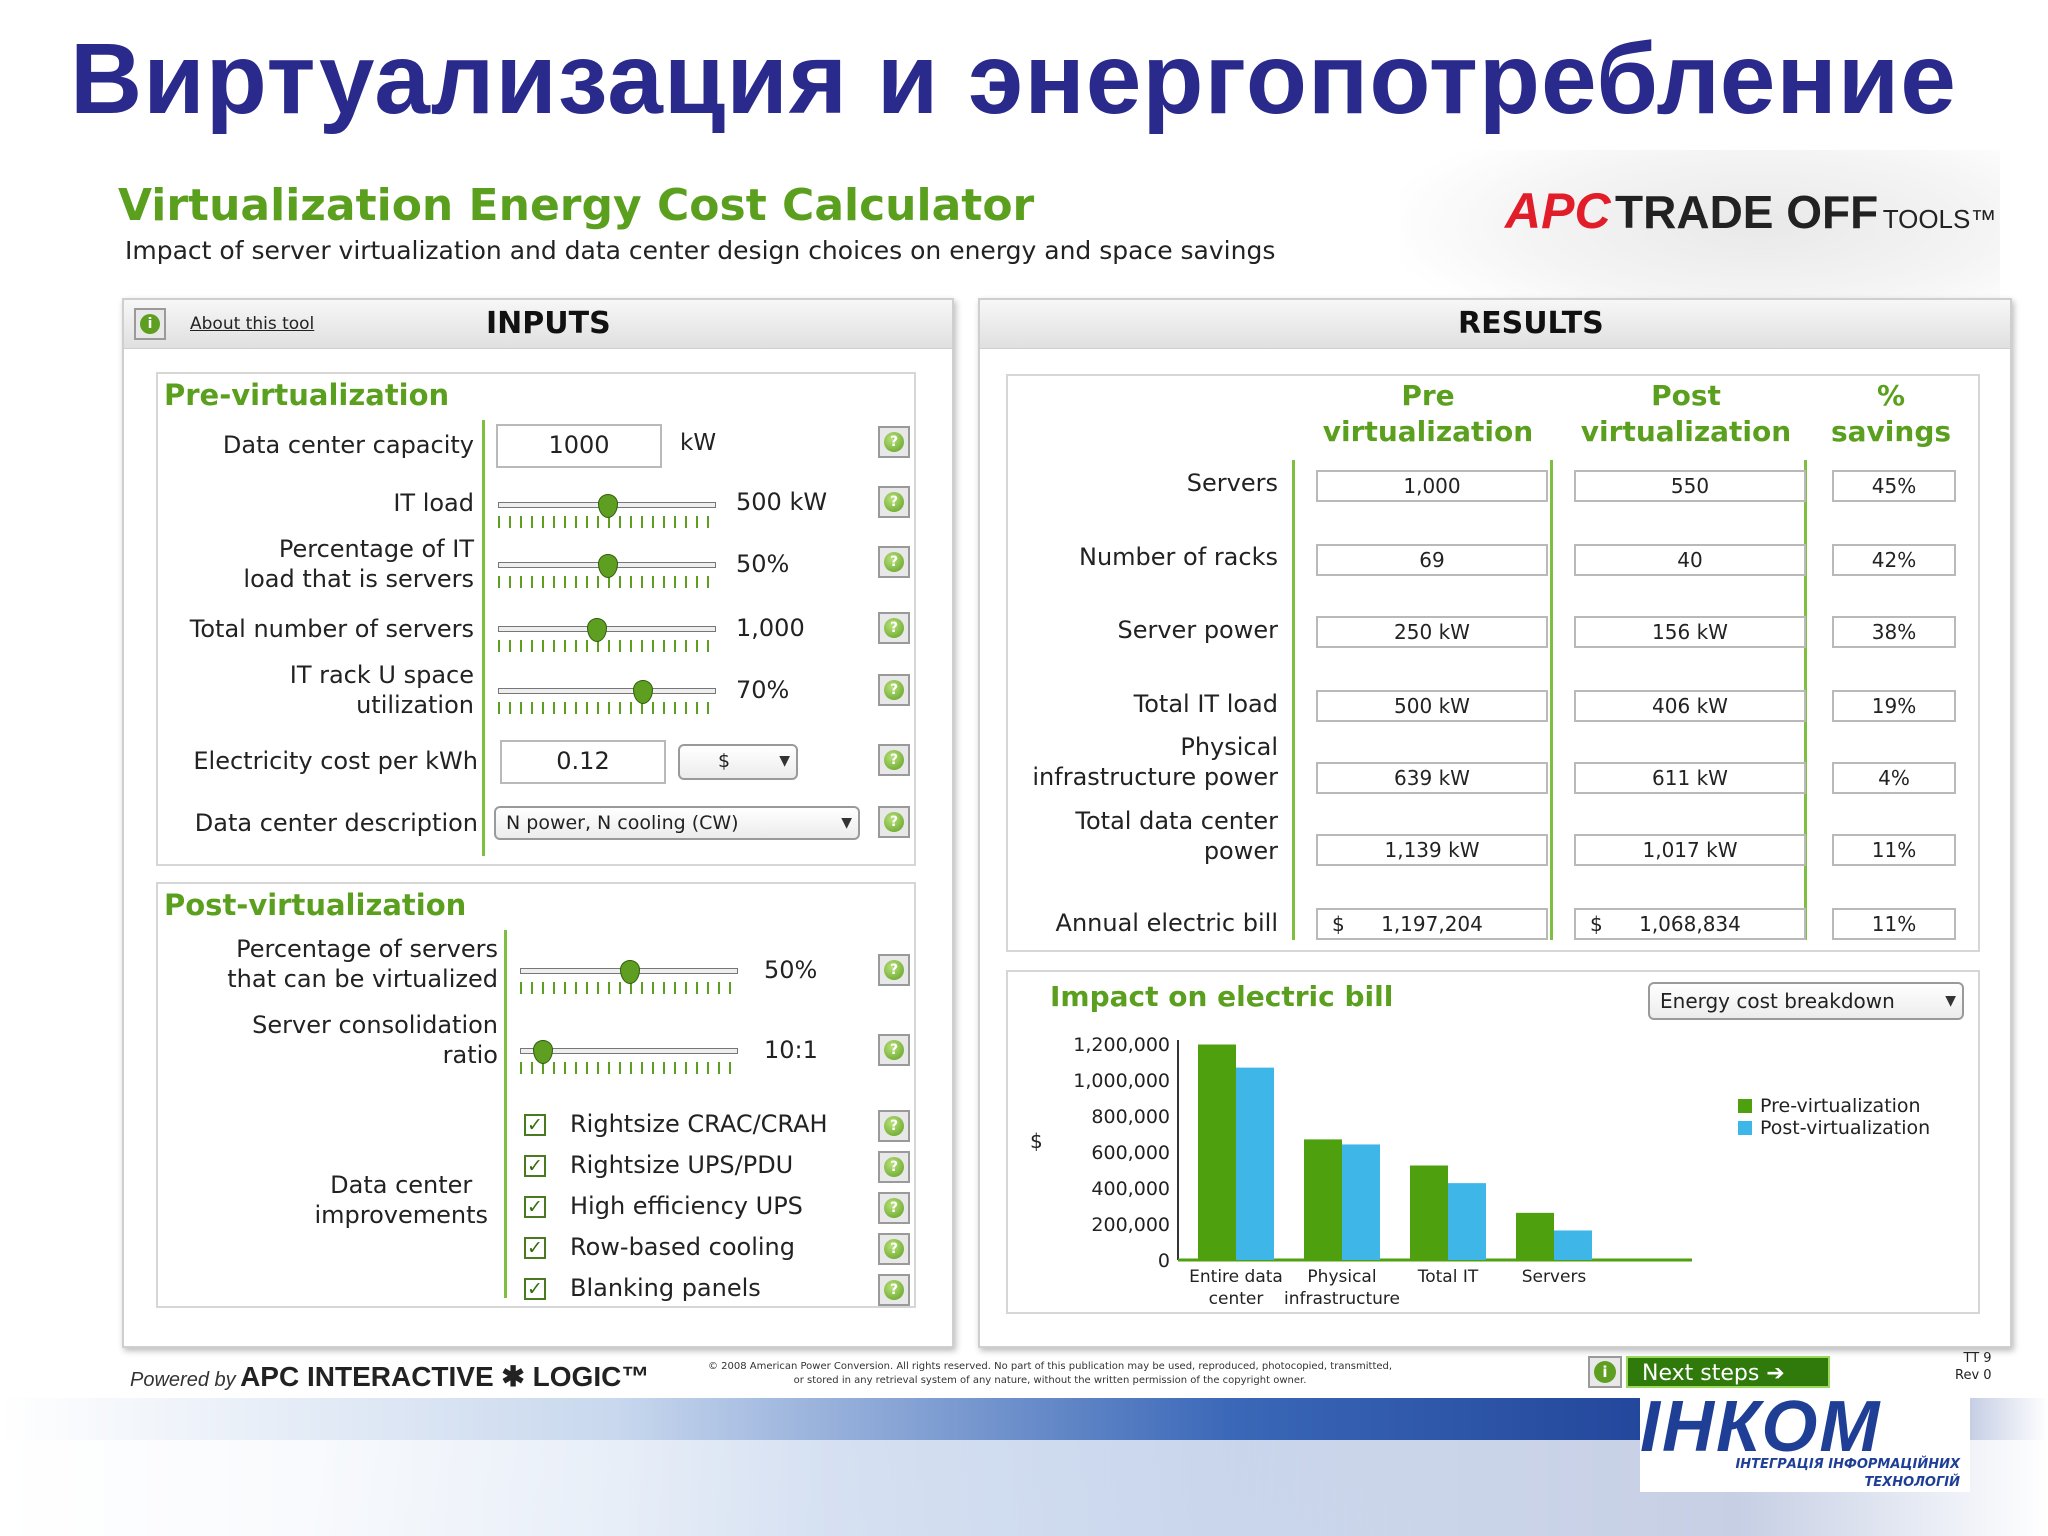 Image resolution: width=2048 pixels, height=1536 pixels. Describe the element at coordinates (401, 1215) in the screenshot. I see `improvements-label-line2: improvements` at that location.